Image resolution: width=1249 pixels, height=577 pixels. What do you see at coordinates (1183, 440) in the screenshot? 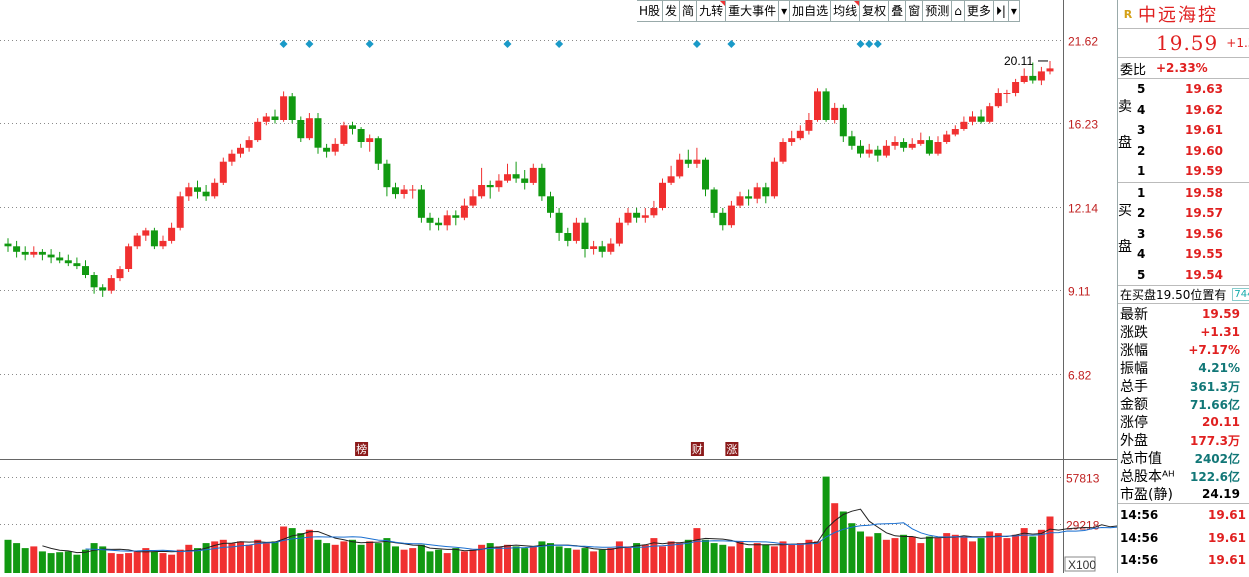
I see `stat-row: 外盘 177.3万` at bounding box center [1183, 440].